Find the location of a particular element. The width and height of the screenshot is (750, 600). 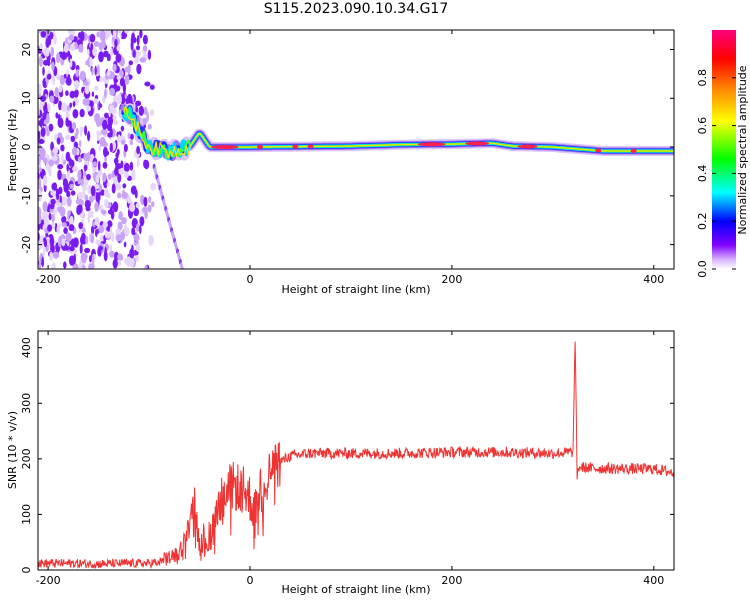

snr-ytick-label: 100 is located at coordinates (26, 514).